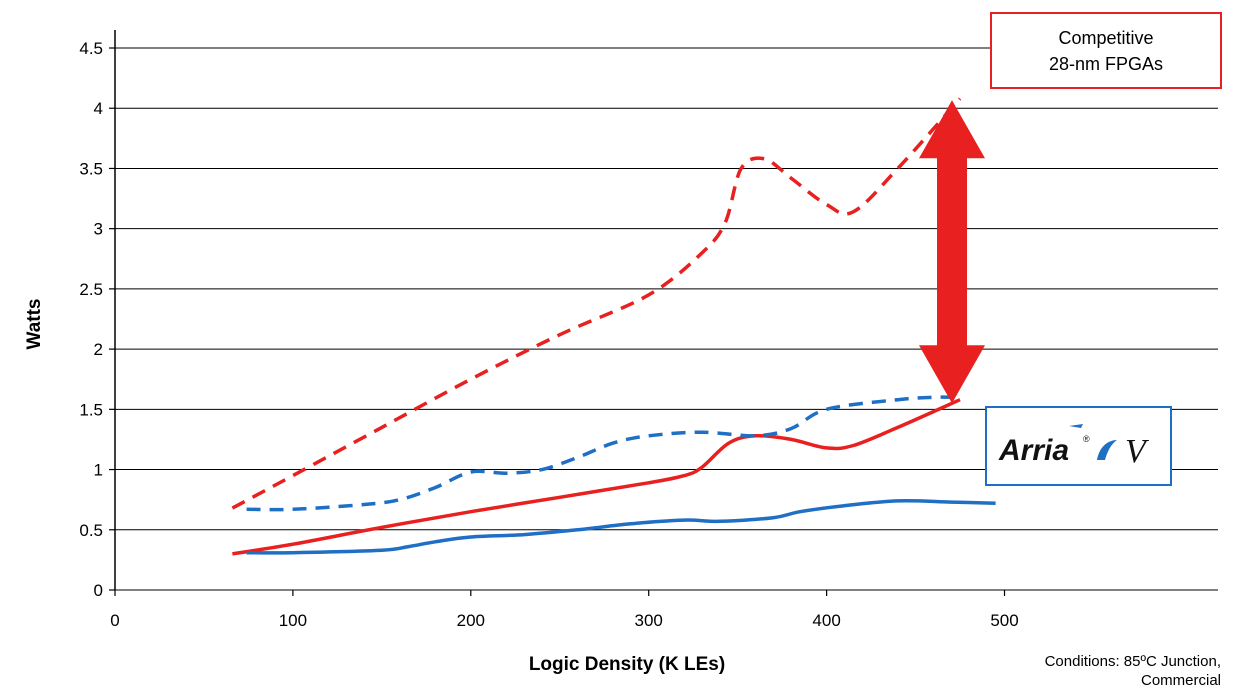 Image resolution: width=1233 pixels, height=696 pixels. I want to click on y-axis-ticks: 0 0.5 1 1.5 2 2.5 3 3.5 4 4.5, so click(97, 319).